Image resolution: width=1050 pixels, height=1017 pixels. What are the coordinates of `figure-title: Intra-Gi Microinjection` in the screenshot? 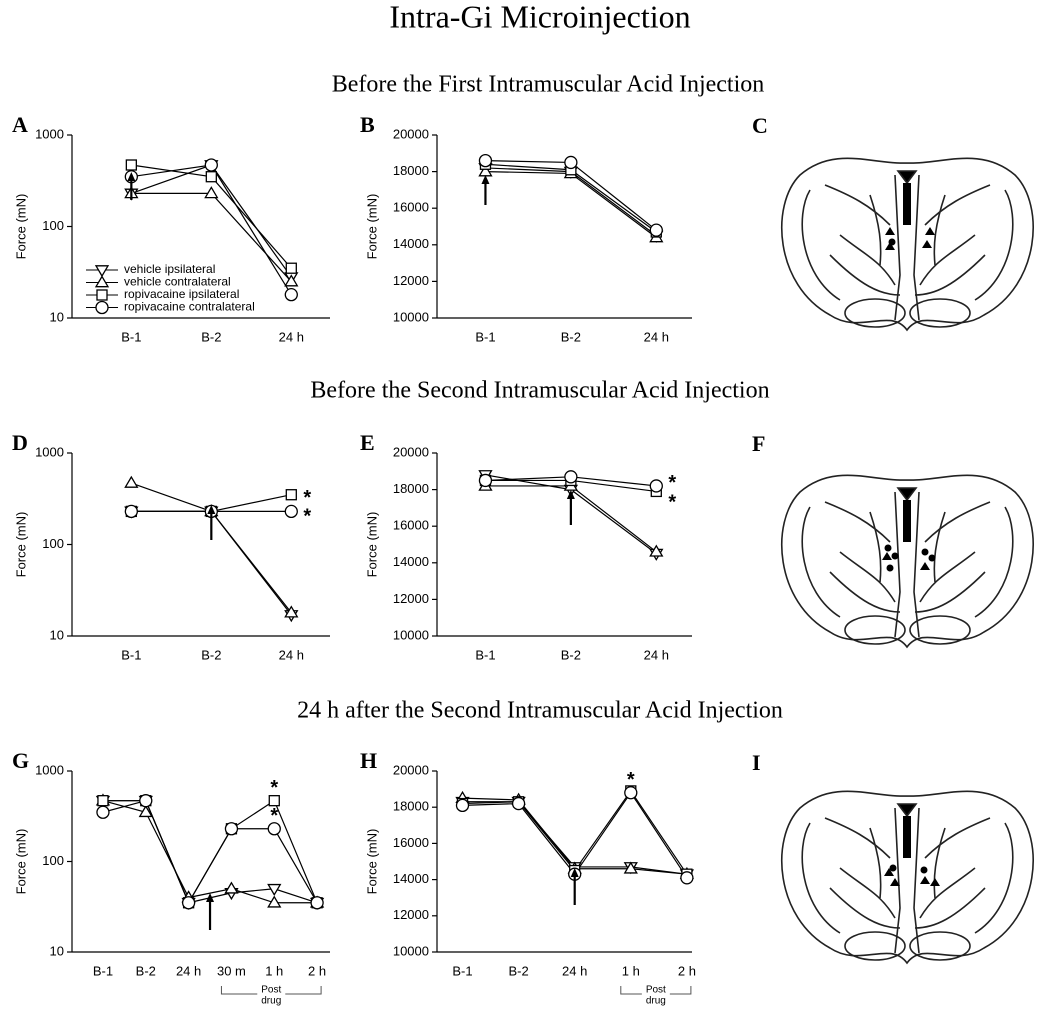 It's located at (539, 17).